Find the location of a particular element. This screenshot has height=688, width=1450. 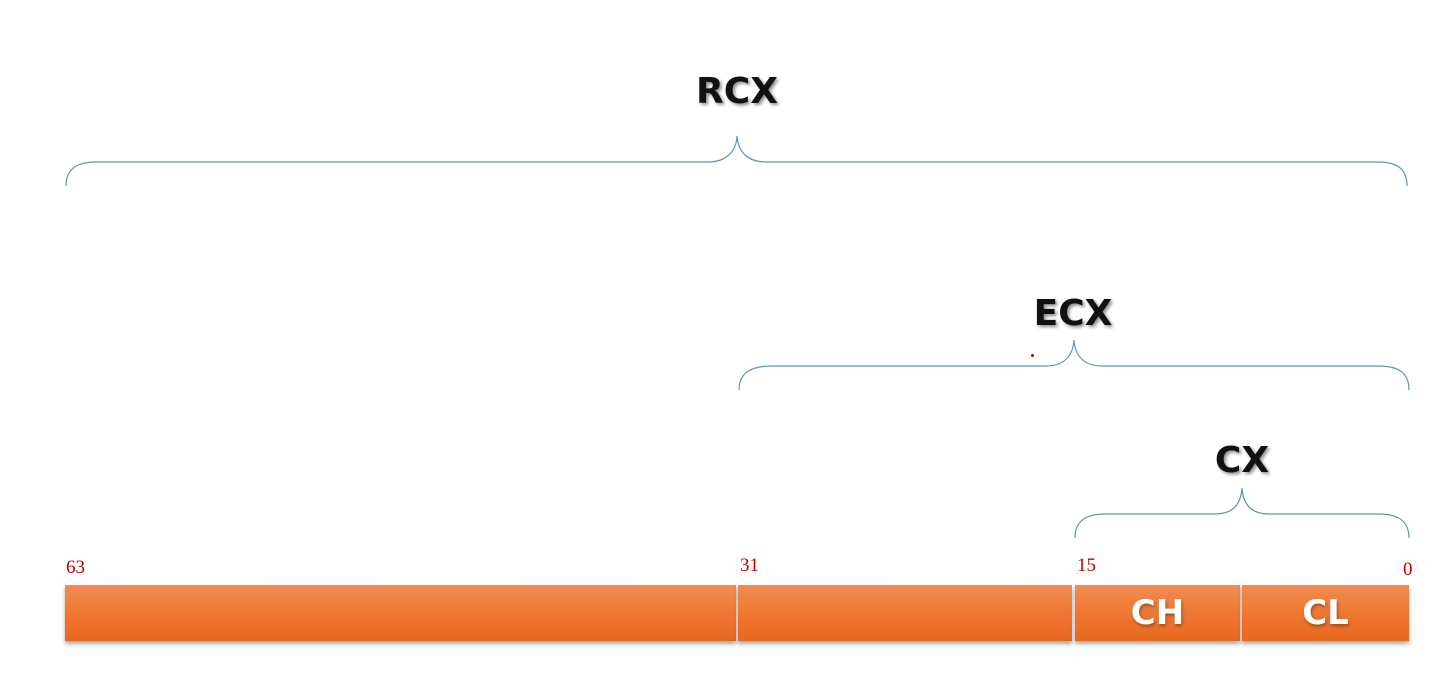

bit-0-label: 0 is located at coordinates (1408, 569).